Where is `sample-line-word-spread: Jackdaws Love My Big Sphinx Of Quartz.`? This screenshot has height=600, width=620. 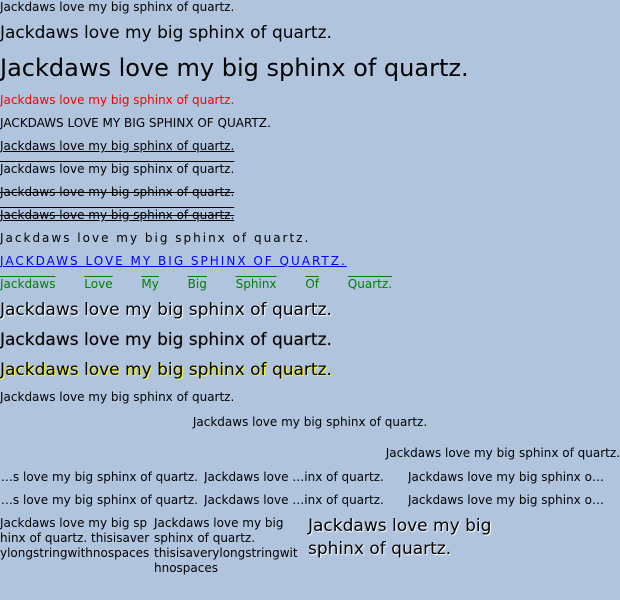 sample-line-word-spread: Jackdaws Love My Big Sphinx Of Quartz. is located at coordinates (196, 284).